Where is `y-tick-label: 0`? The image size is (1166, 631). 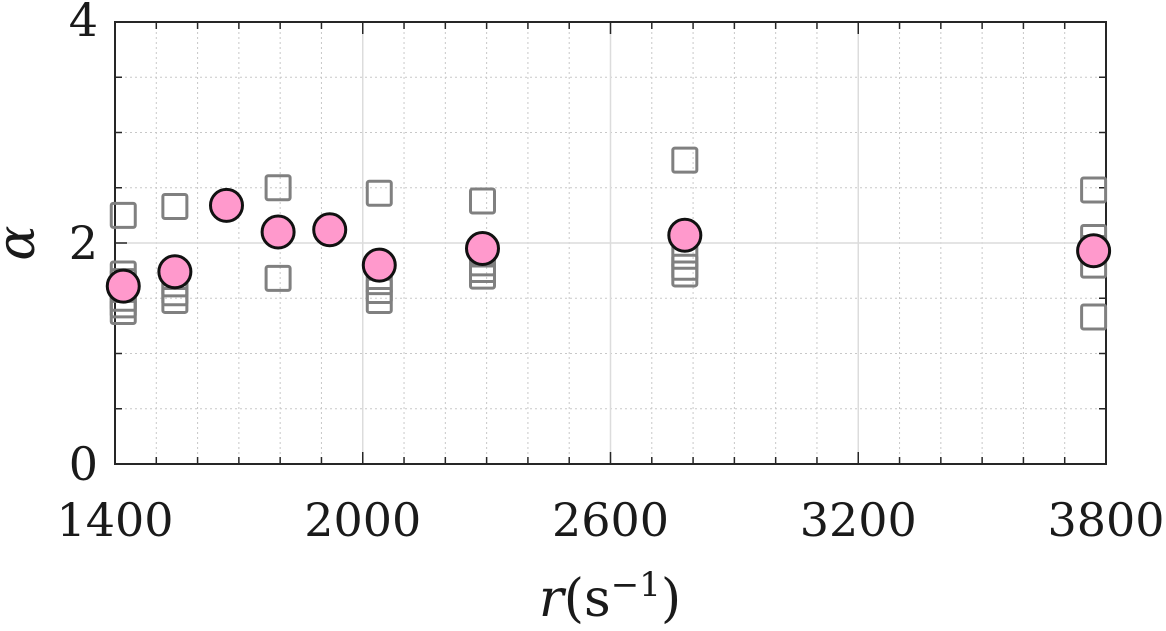 y-tick-label: 0 is located at coordinates (83, 464).